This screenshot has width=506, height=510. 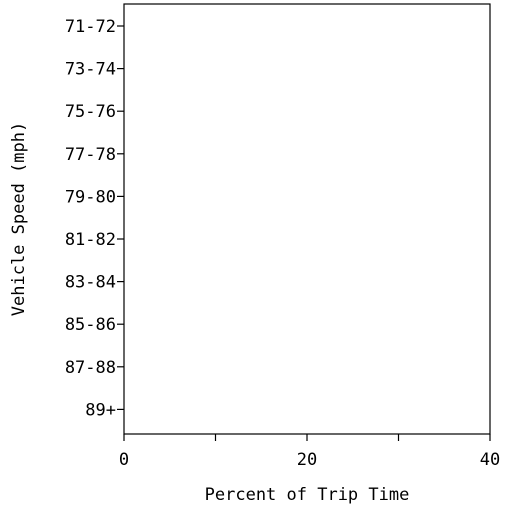 What do you see at coordinates (307, 495) in the screenshot?
I see `x-axis-title: Percent of Trip Time` at bounding box center [307, 495].